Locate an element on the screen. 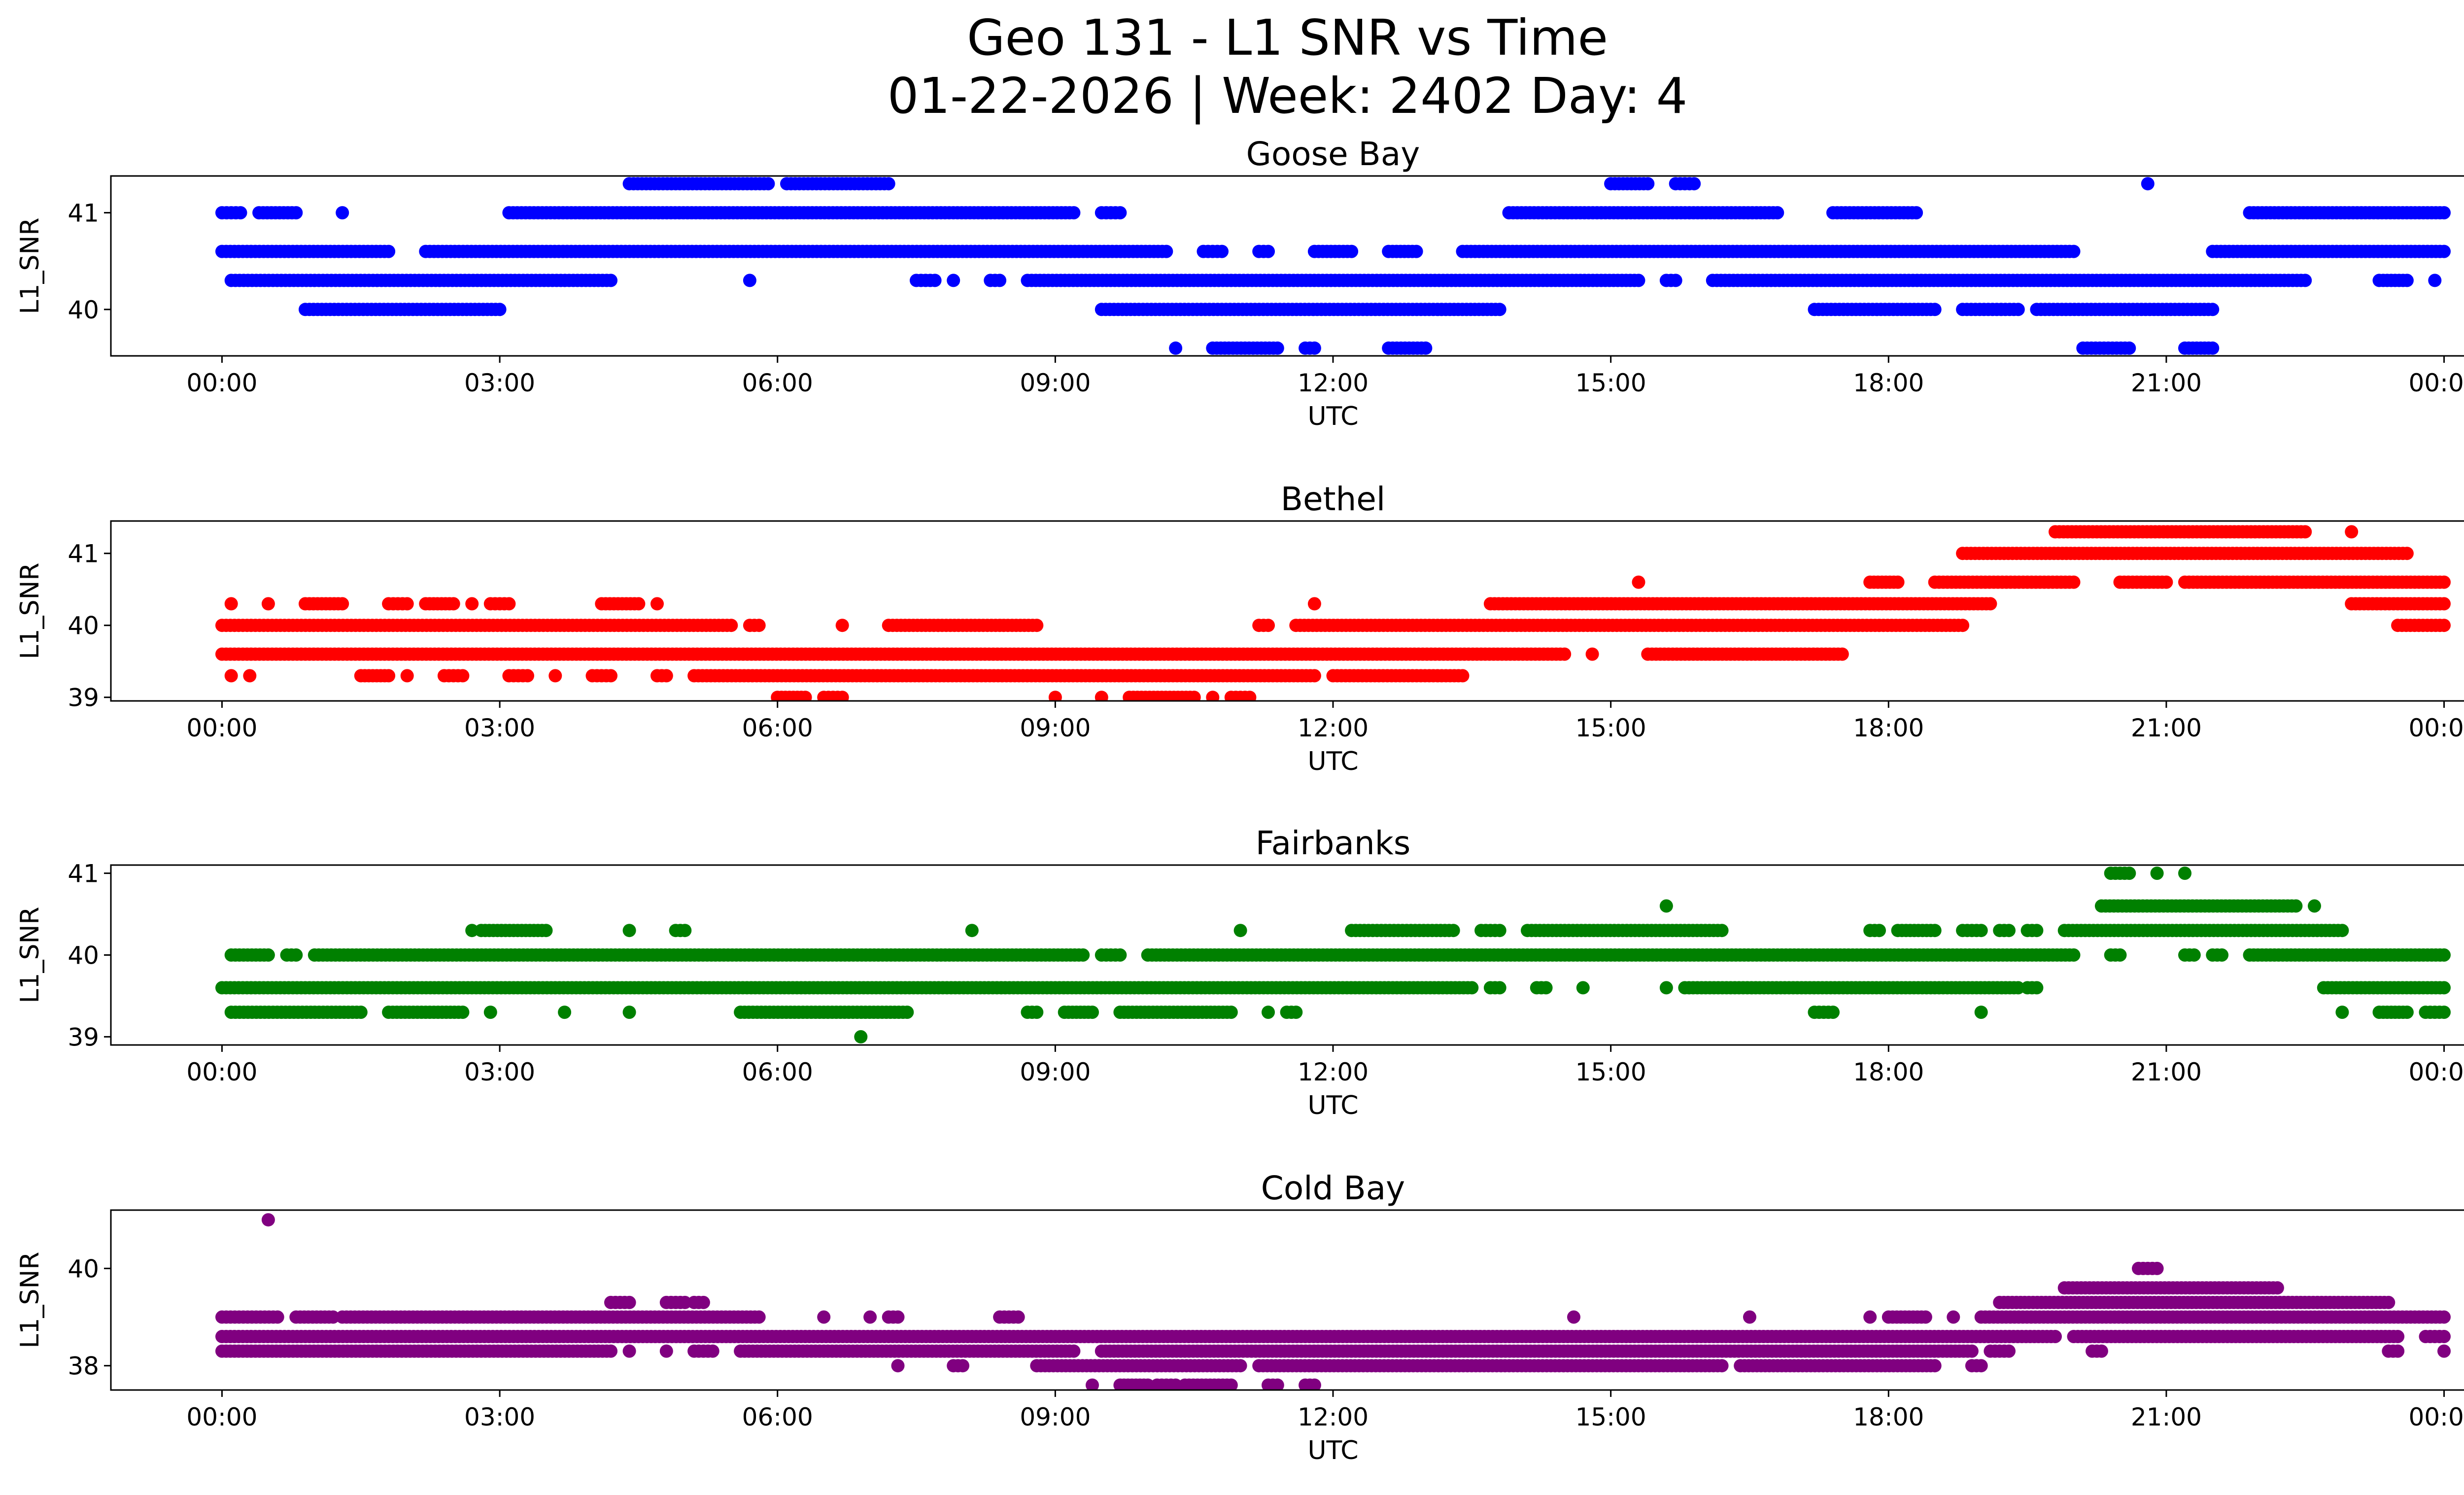  subplot-title: Goose Bay is located at coordinates (1333, 154).